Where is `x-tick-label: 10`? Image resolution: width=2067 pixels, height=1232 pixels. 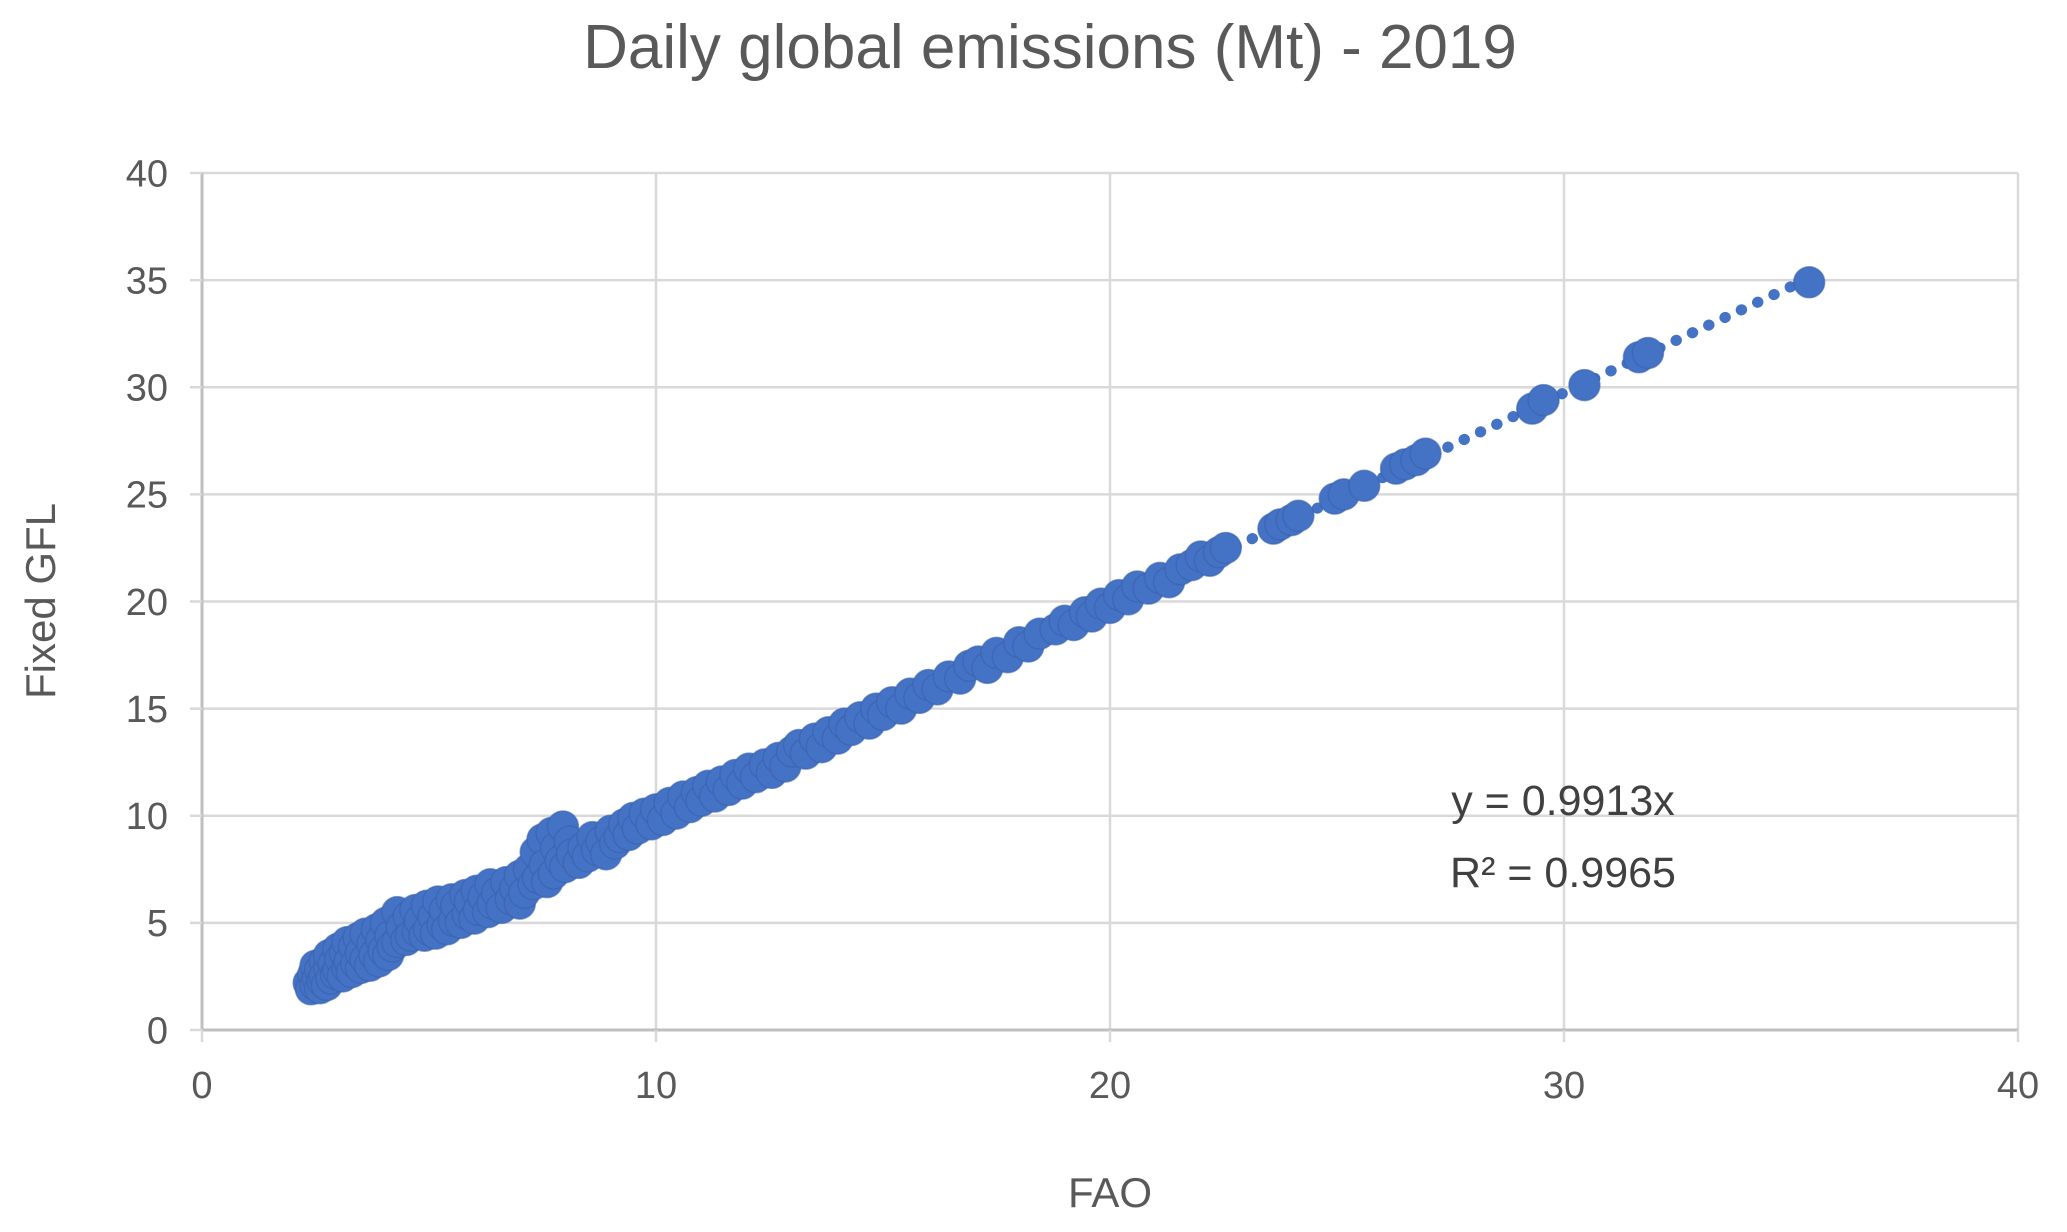 x-tick-label: 10 is located at coordinates (656, 1086).